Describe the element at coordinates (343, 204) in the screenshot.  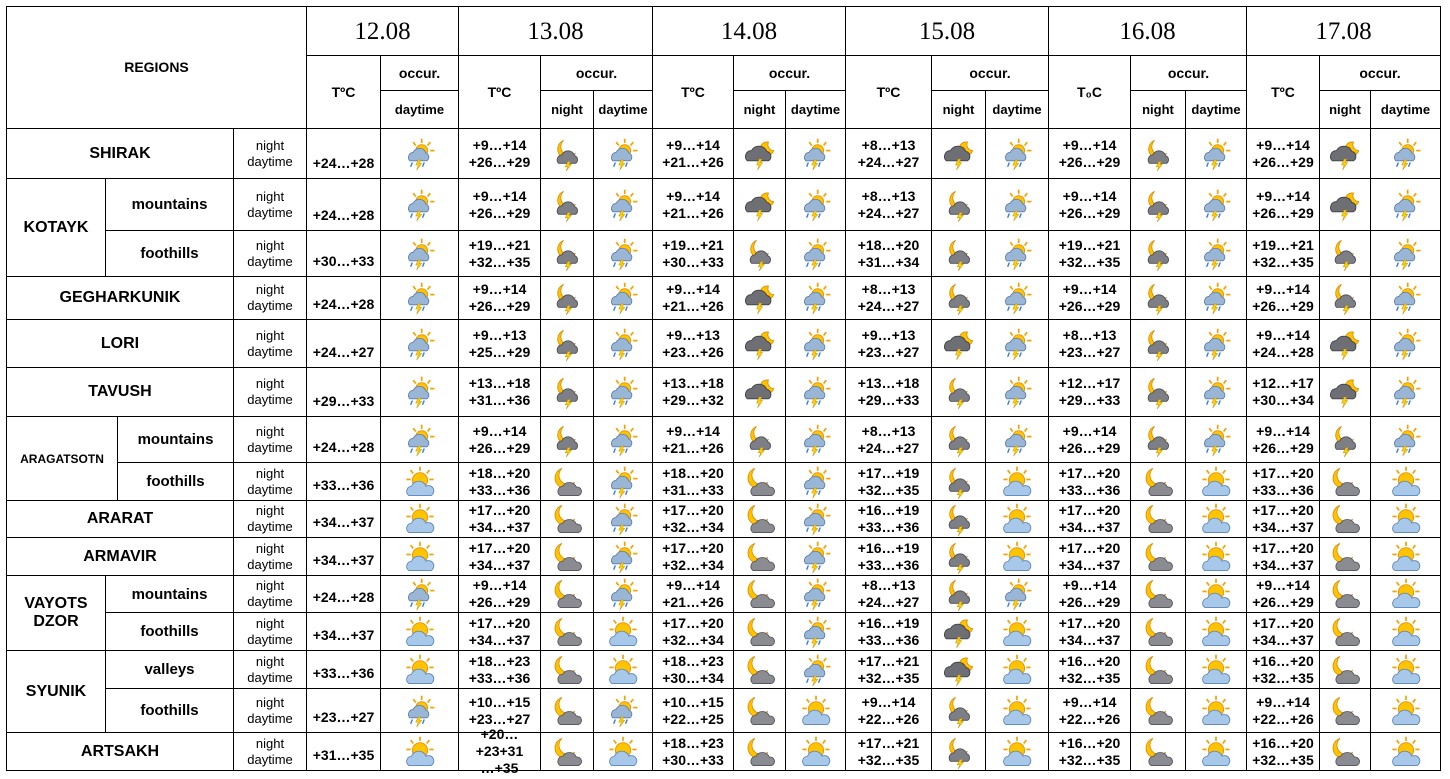
I see `temp-cell: +24…+28` at that location.